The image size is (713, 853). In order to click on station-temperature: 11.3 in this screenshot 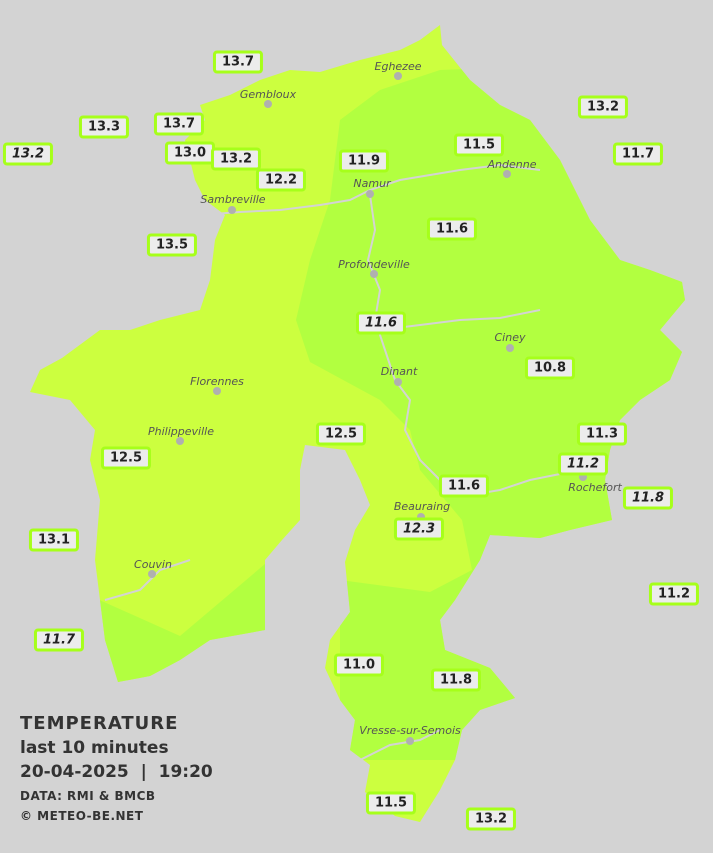, I will do `click(602, 434)`.